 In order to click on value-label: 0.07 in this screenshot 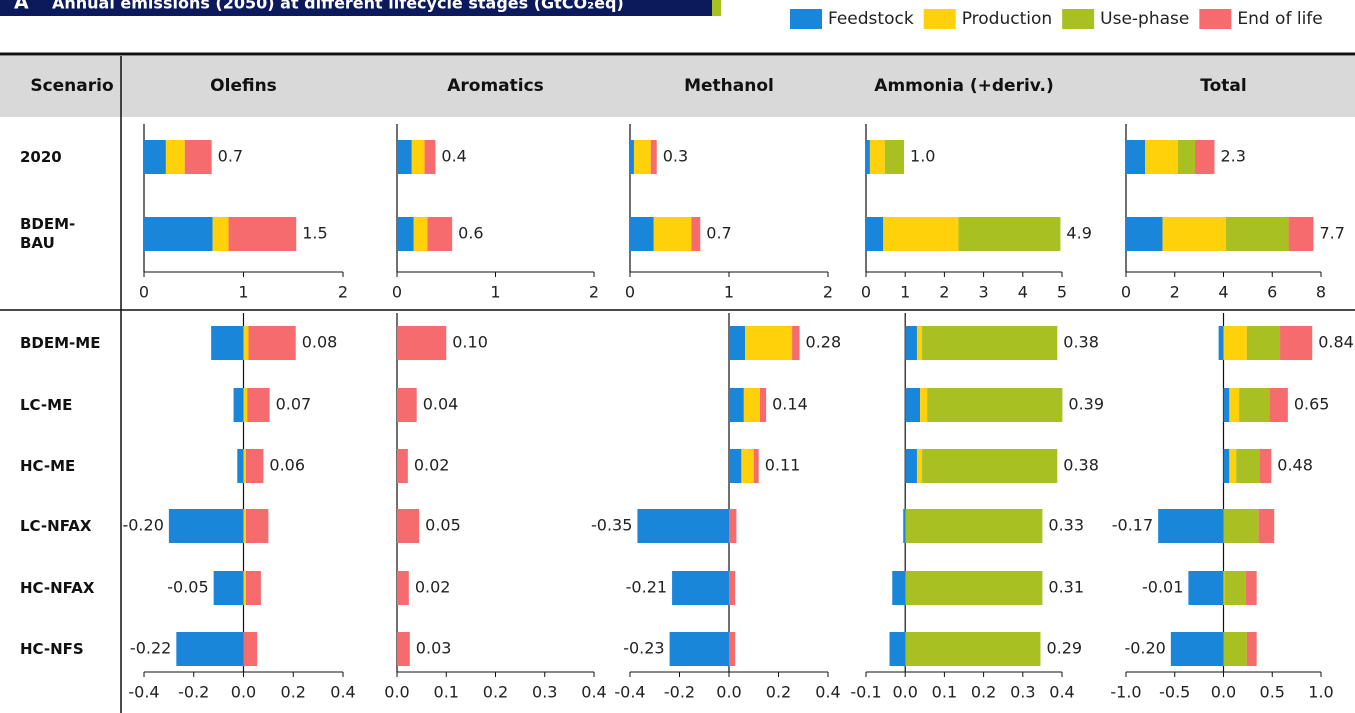, I will do `click(294, 404)`.